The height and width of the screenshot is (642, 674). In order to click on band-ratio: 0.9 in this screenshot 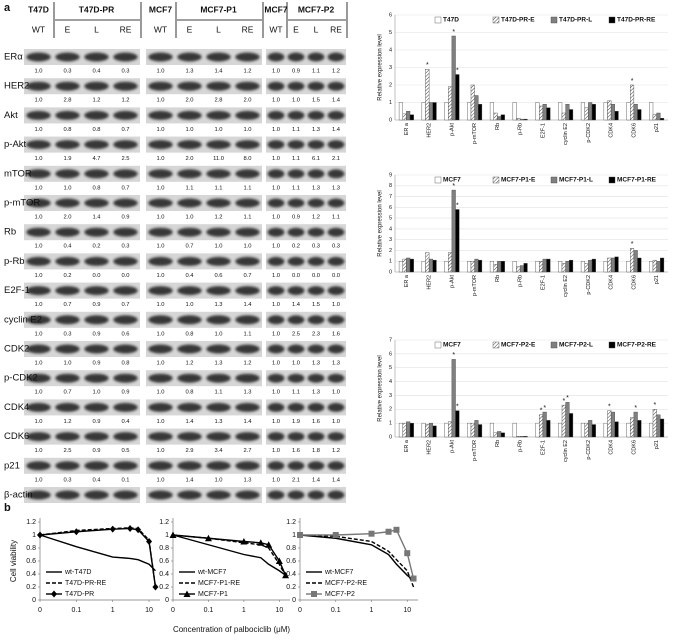, I will do `click(96, 364)`.